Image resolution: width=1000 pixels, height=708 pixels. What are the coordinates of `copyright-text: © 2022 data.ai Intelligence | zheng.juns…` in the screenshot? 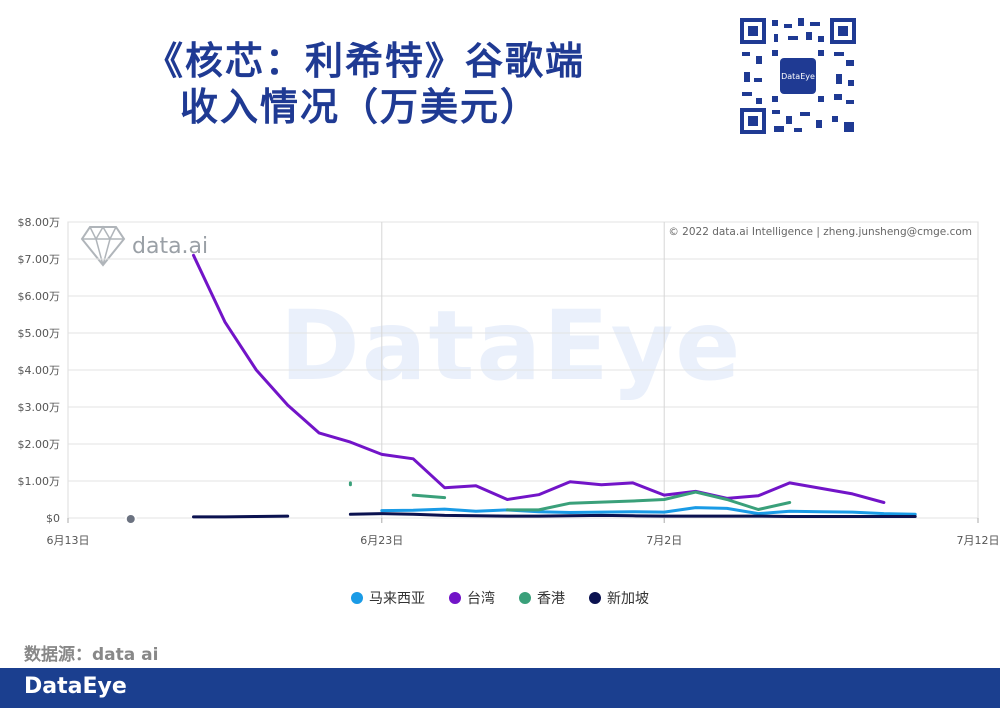 It's located at (820, 232).